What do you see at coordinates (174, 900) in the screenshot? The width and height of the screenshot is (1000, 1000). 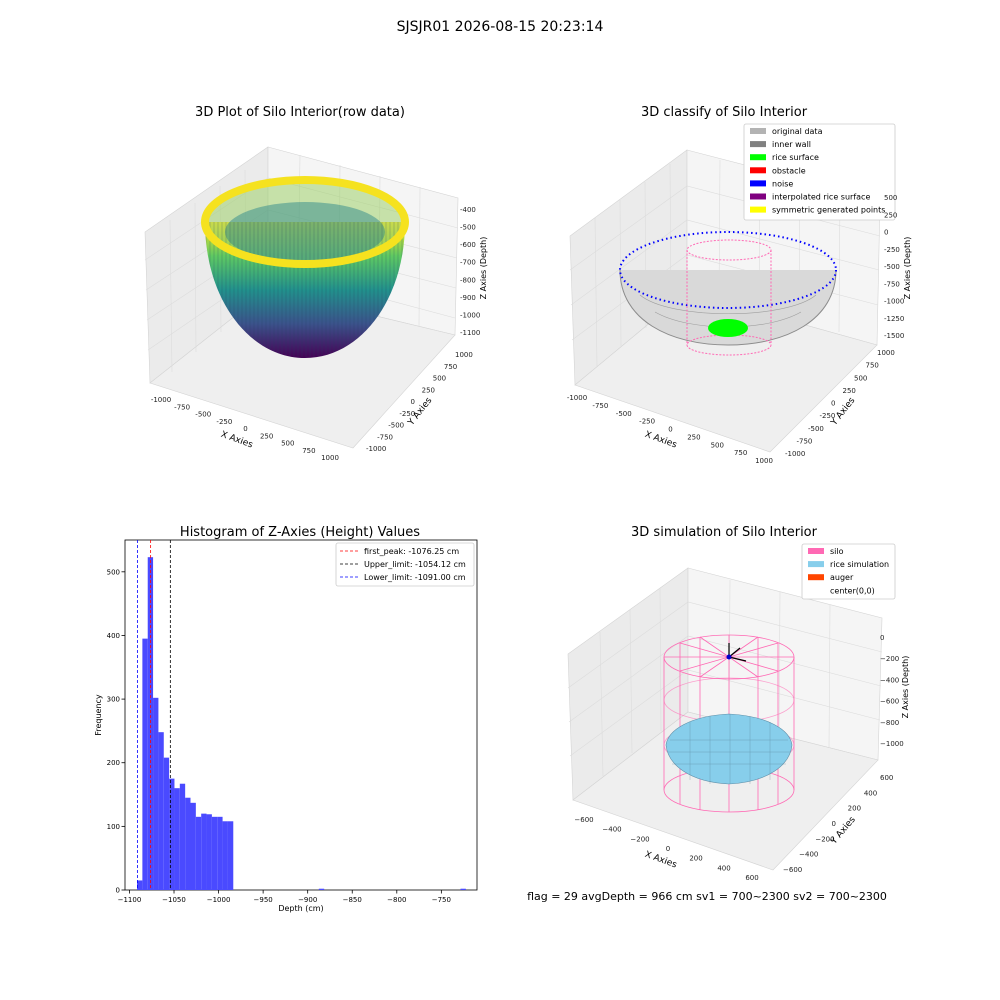 I see `histogram-x-tick-label: −1050` at bounding box center [174, 900].